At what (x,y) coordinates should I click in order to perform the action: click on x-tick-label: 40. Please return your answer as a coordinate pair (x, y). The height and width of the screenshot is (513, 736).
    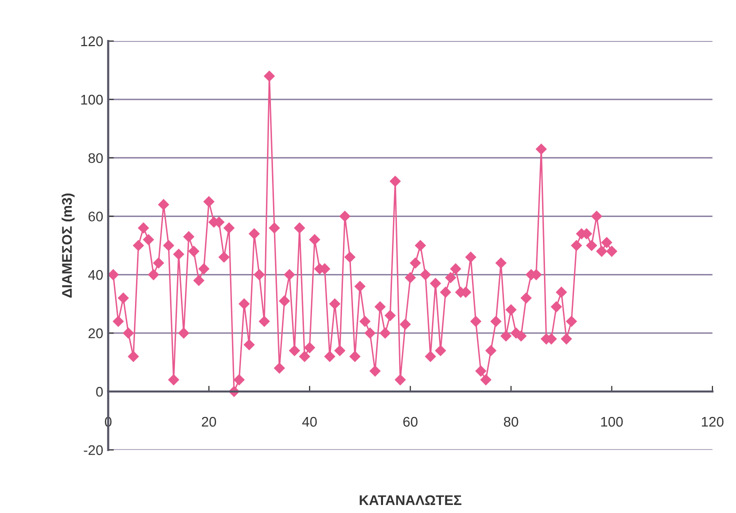
    Looking at the image, I should click on (309, 421).